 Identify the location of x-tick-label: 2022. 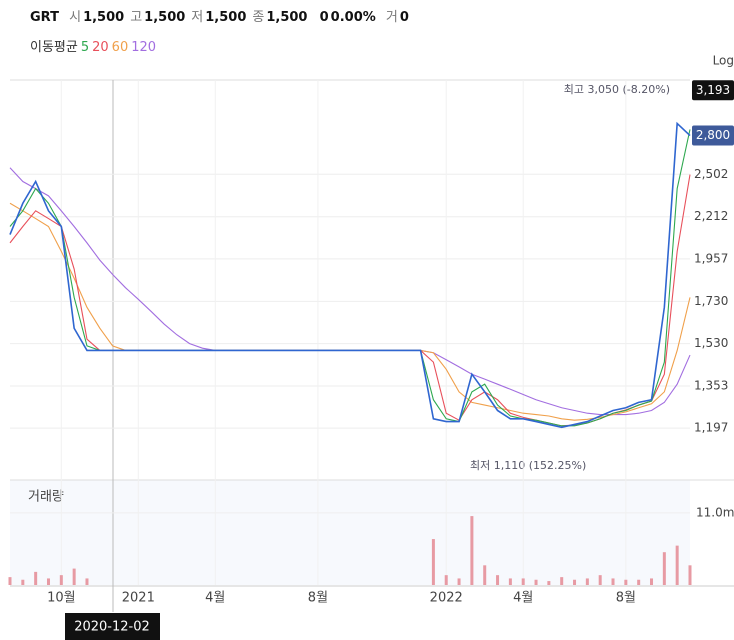
(446, 598).